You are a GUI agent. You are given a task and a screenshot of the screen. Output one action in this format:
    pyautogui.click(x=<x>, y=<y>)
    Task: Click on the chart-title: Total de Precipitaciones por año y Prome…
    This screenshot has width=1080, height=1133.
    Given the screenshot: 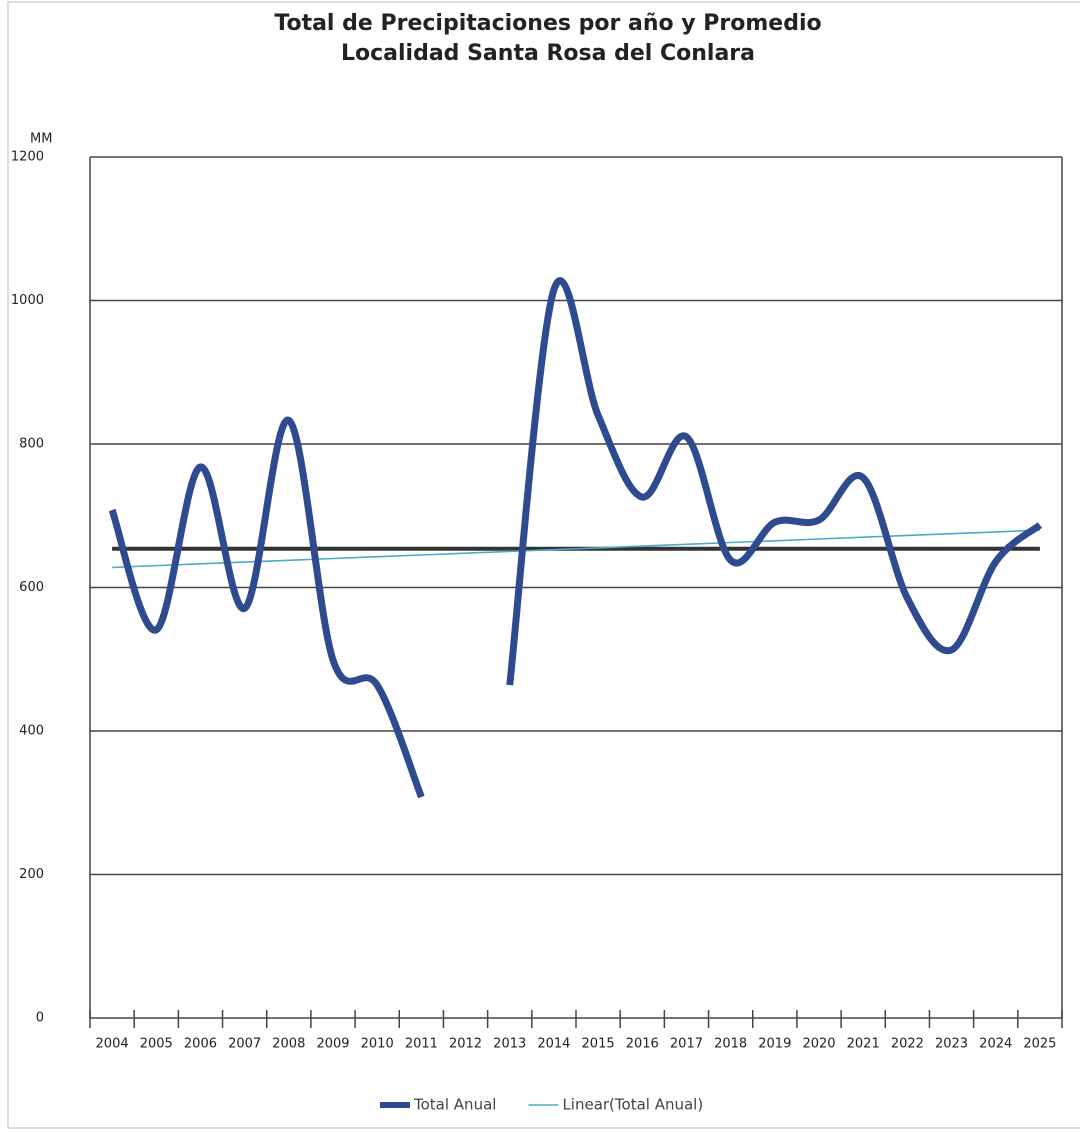 What is the action you would take?
    pyautogui.click(x=547, y=23)
    